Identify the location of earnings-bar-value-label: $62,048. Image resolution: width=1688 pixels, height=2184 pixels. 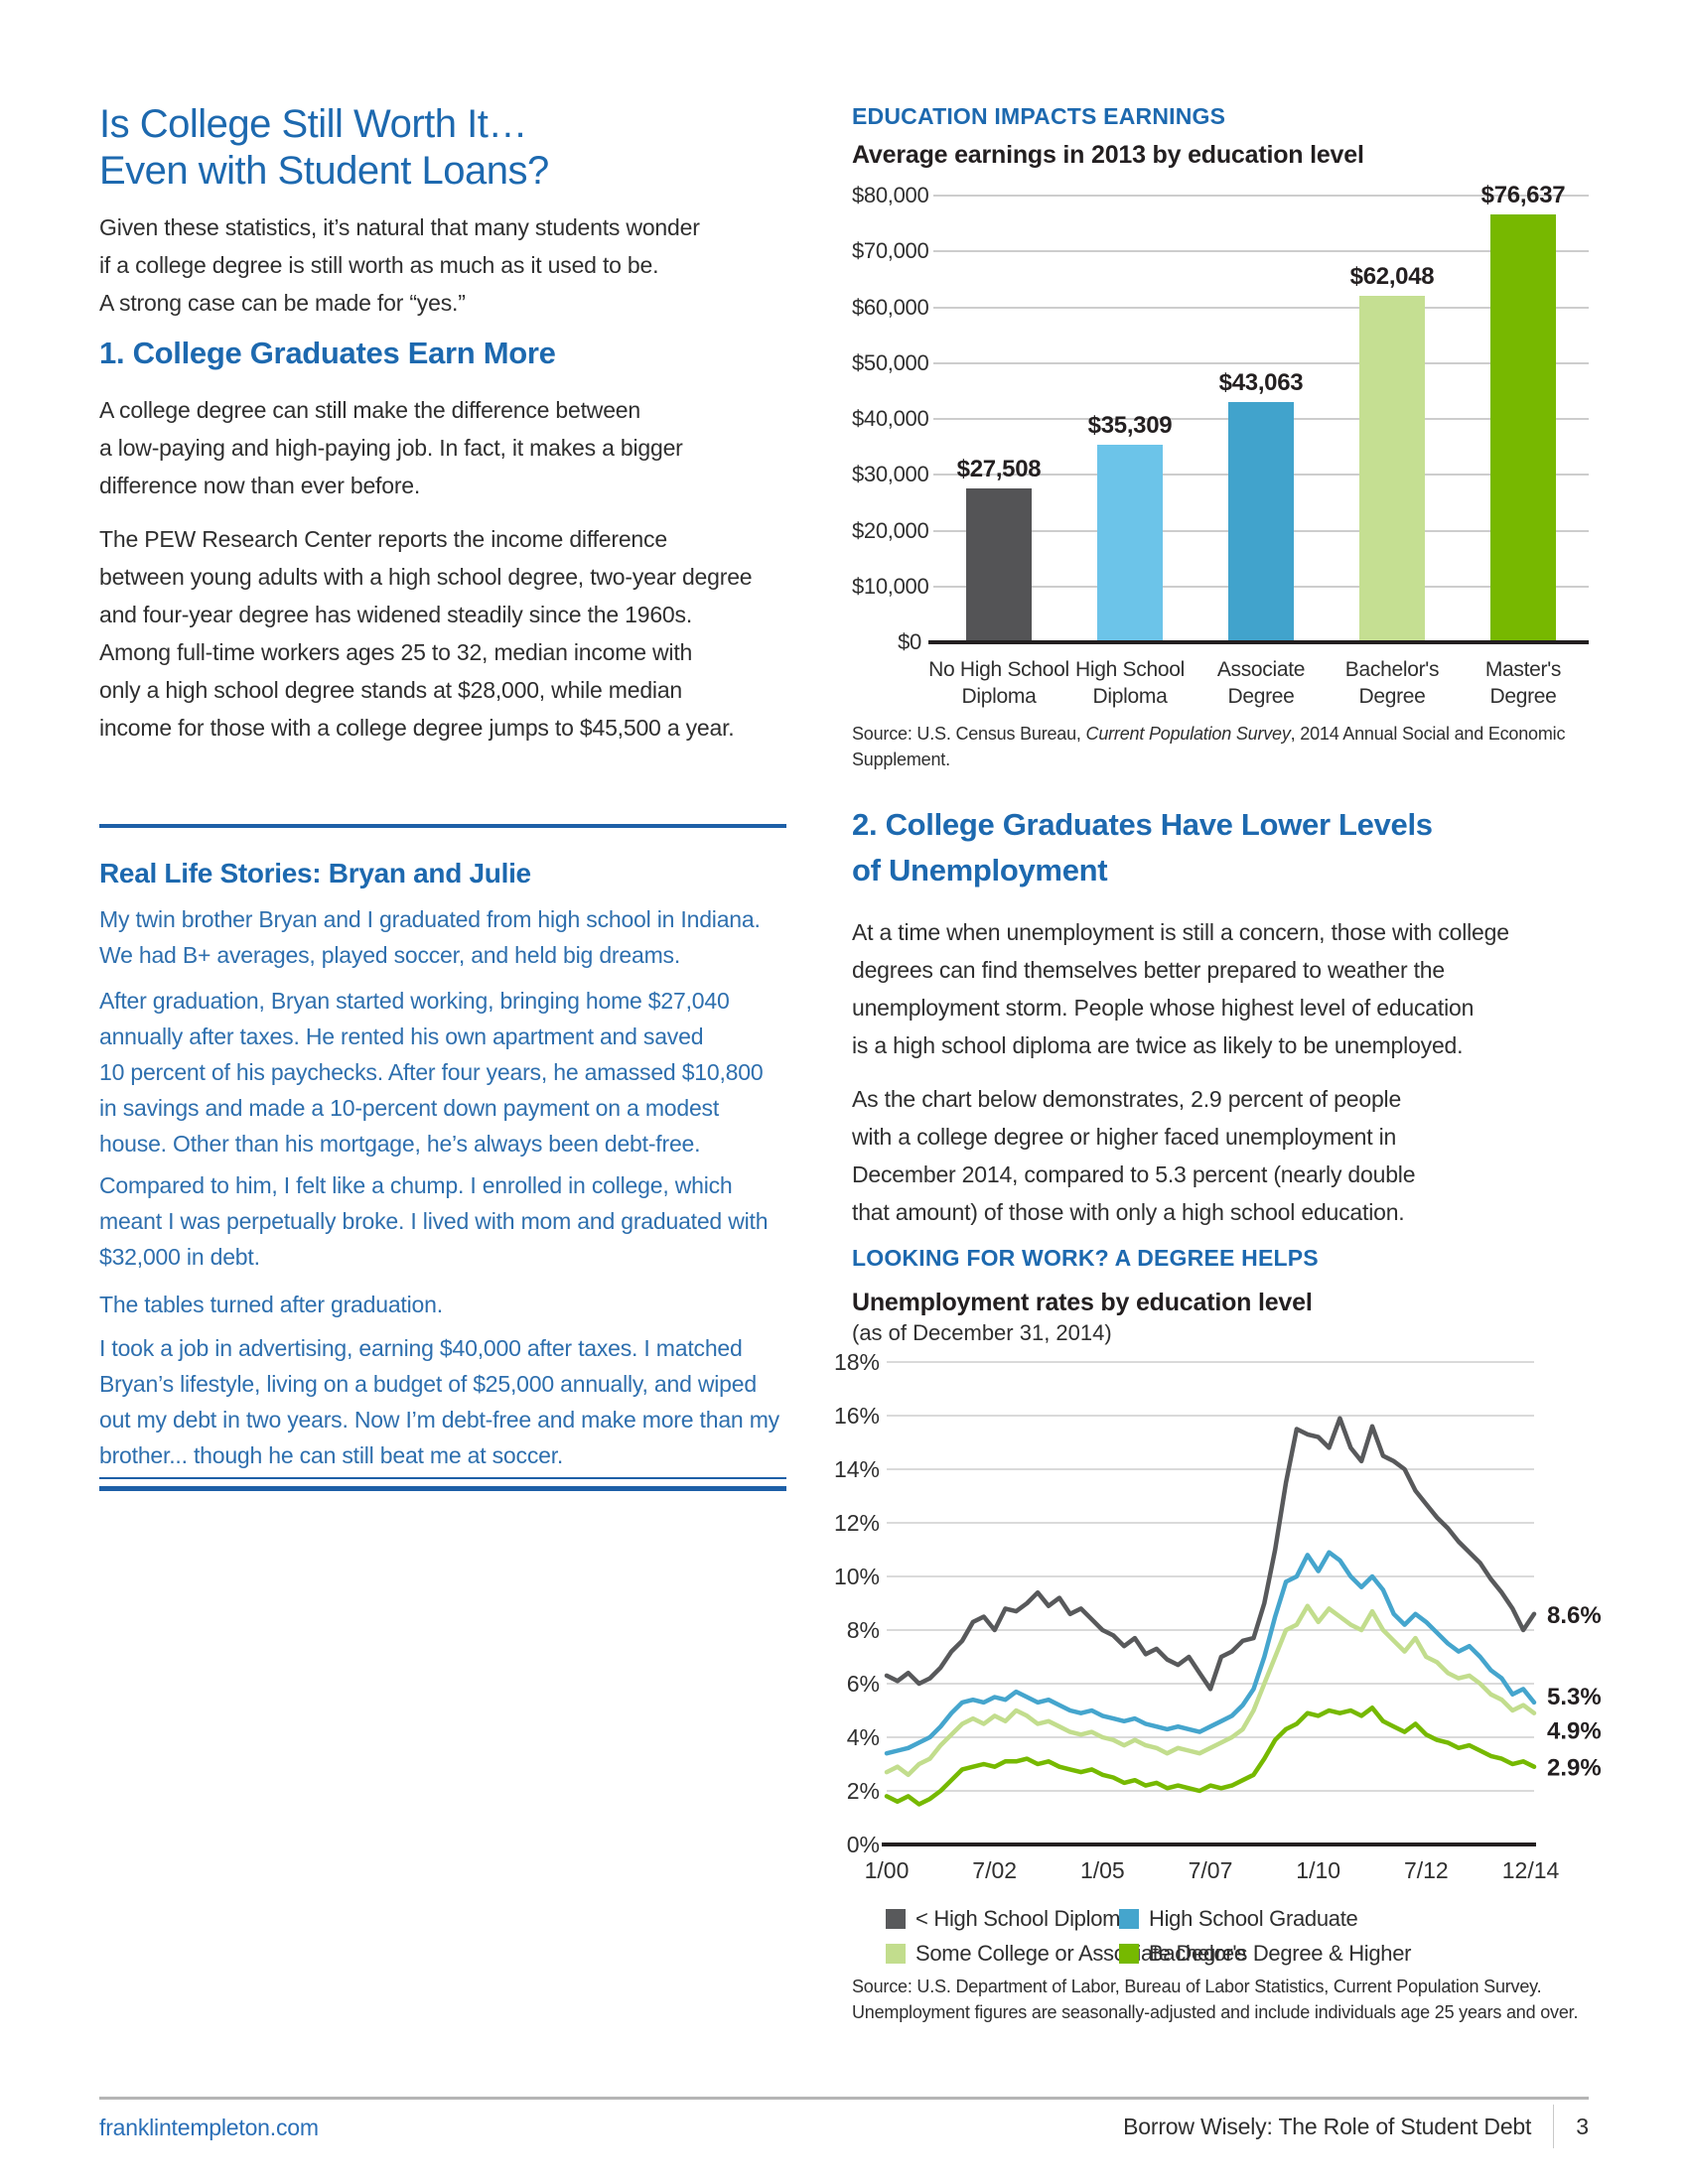
(1392, 276).